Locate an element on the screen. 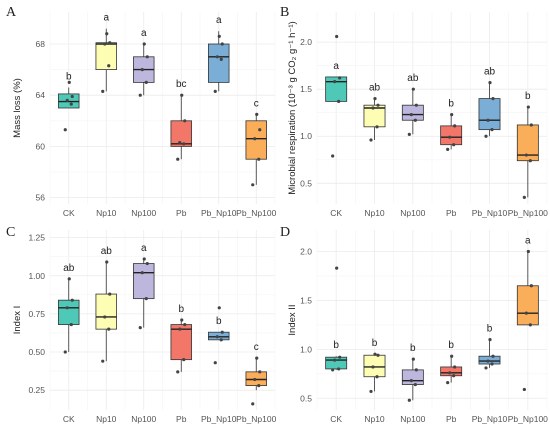 This screenshot has width=550, height=436. y-tick-label: 1.25 is located at coordinates (36, 238).